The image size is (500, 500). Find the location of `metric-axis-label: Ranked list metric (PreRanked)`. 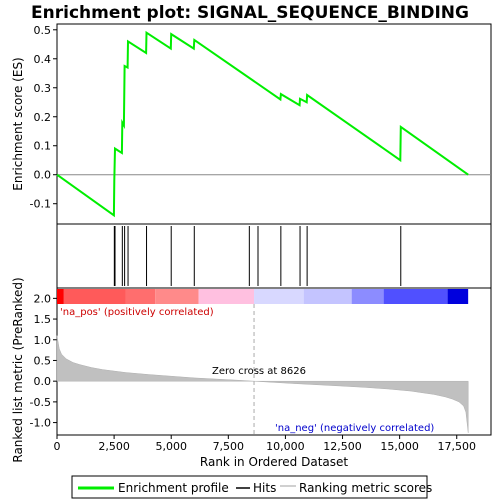

metric-axis-label: Ranked list metric (PreRanked) is located at coordinates (18, 369).